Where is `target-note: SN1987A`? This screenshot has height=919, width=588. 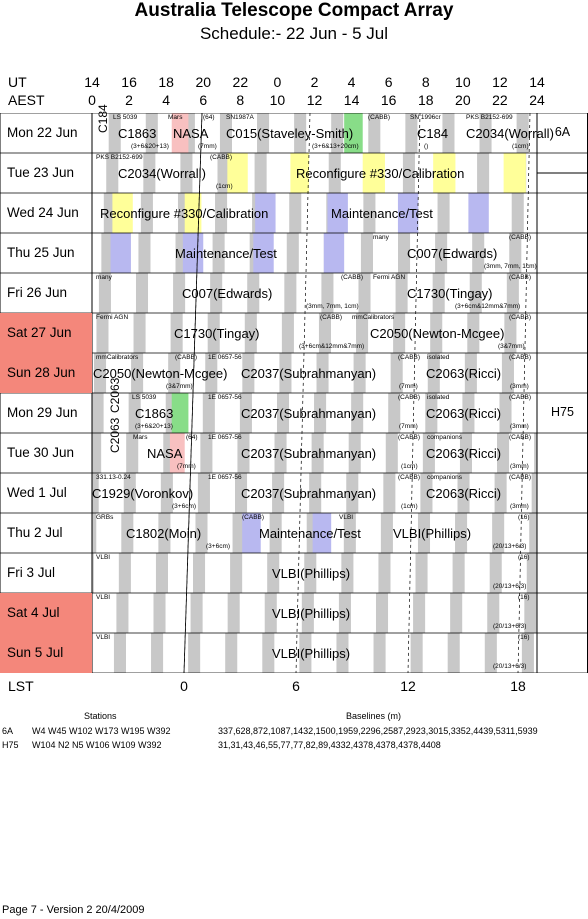
target-note: SN1987A is located at coordinates (240, 117).